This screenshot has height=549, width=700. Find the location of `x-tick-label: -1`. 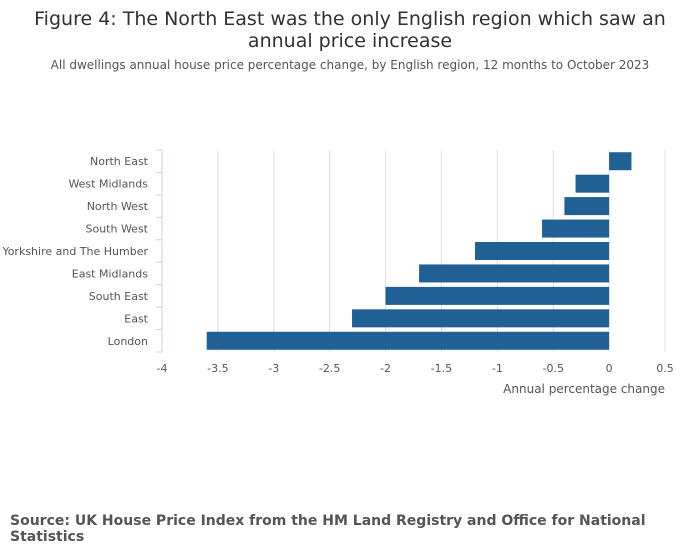

x-tick-label: -1 is located at coordinates (497, 368).